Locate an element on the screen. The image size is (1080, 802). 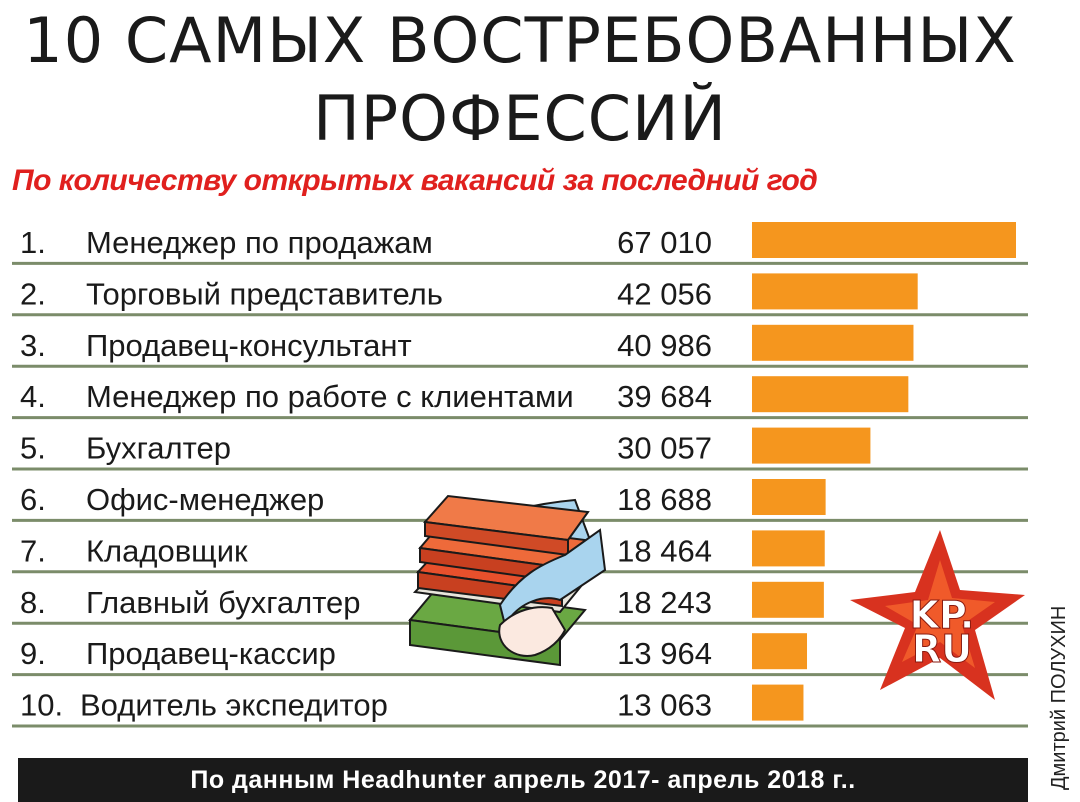
value-label: 18 464 is located at coordinates (664, 550).